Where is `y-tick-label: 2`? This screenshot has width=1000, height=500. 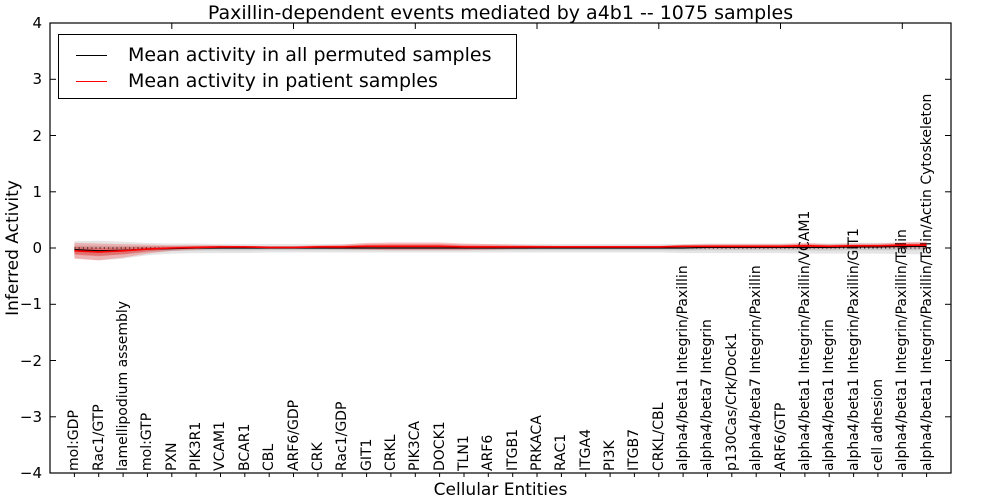 y-tick-label: 2 is located at coordinates (37, 135).